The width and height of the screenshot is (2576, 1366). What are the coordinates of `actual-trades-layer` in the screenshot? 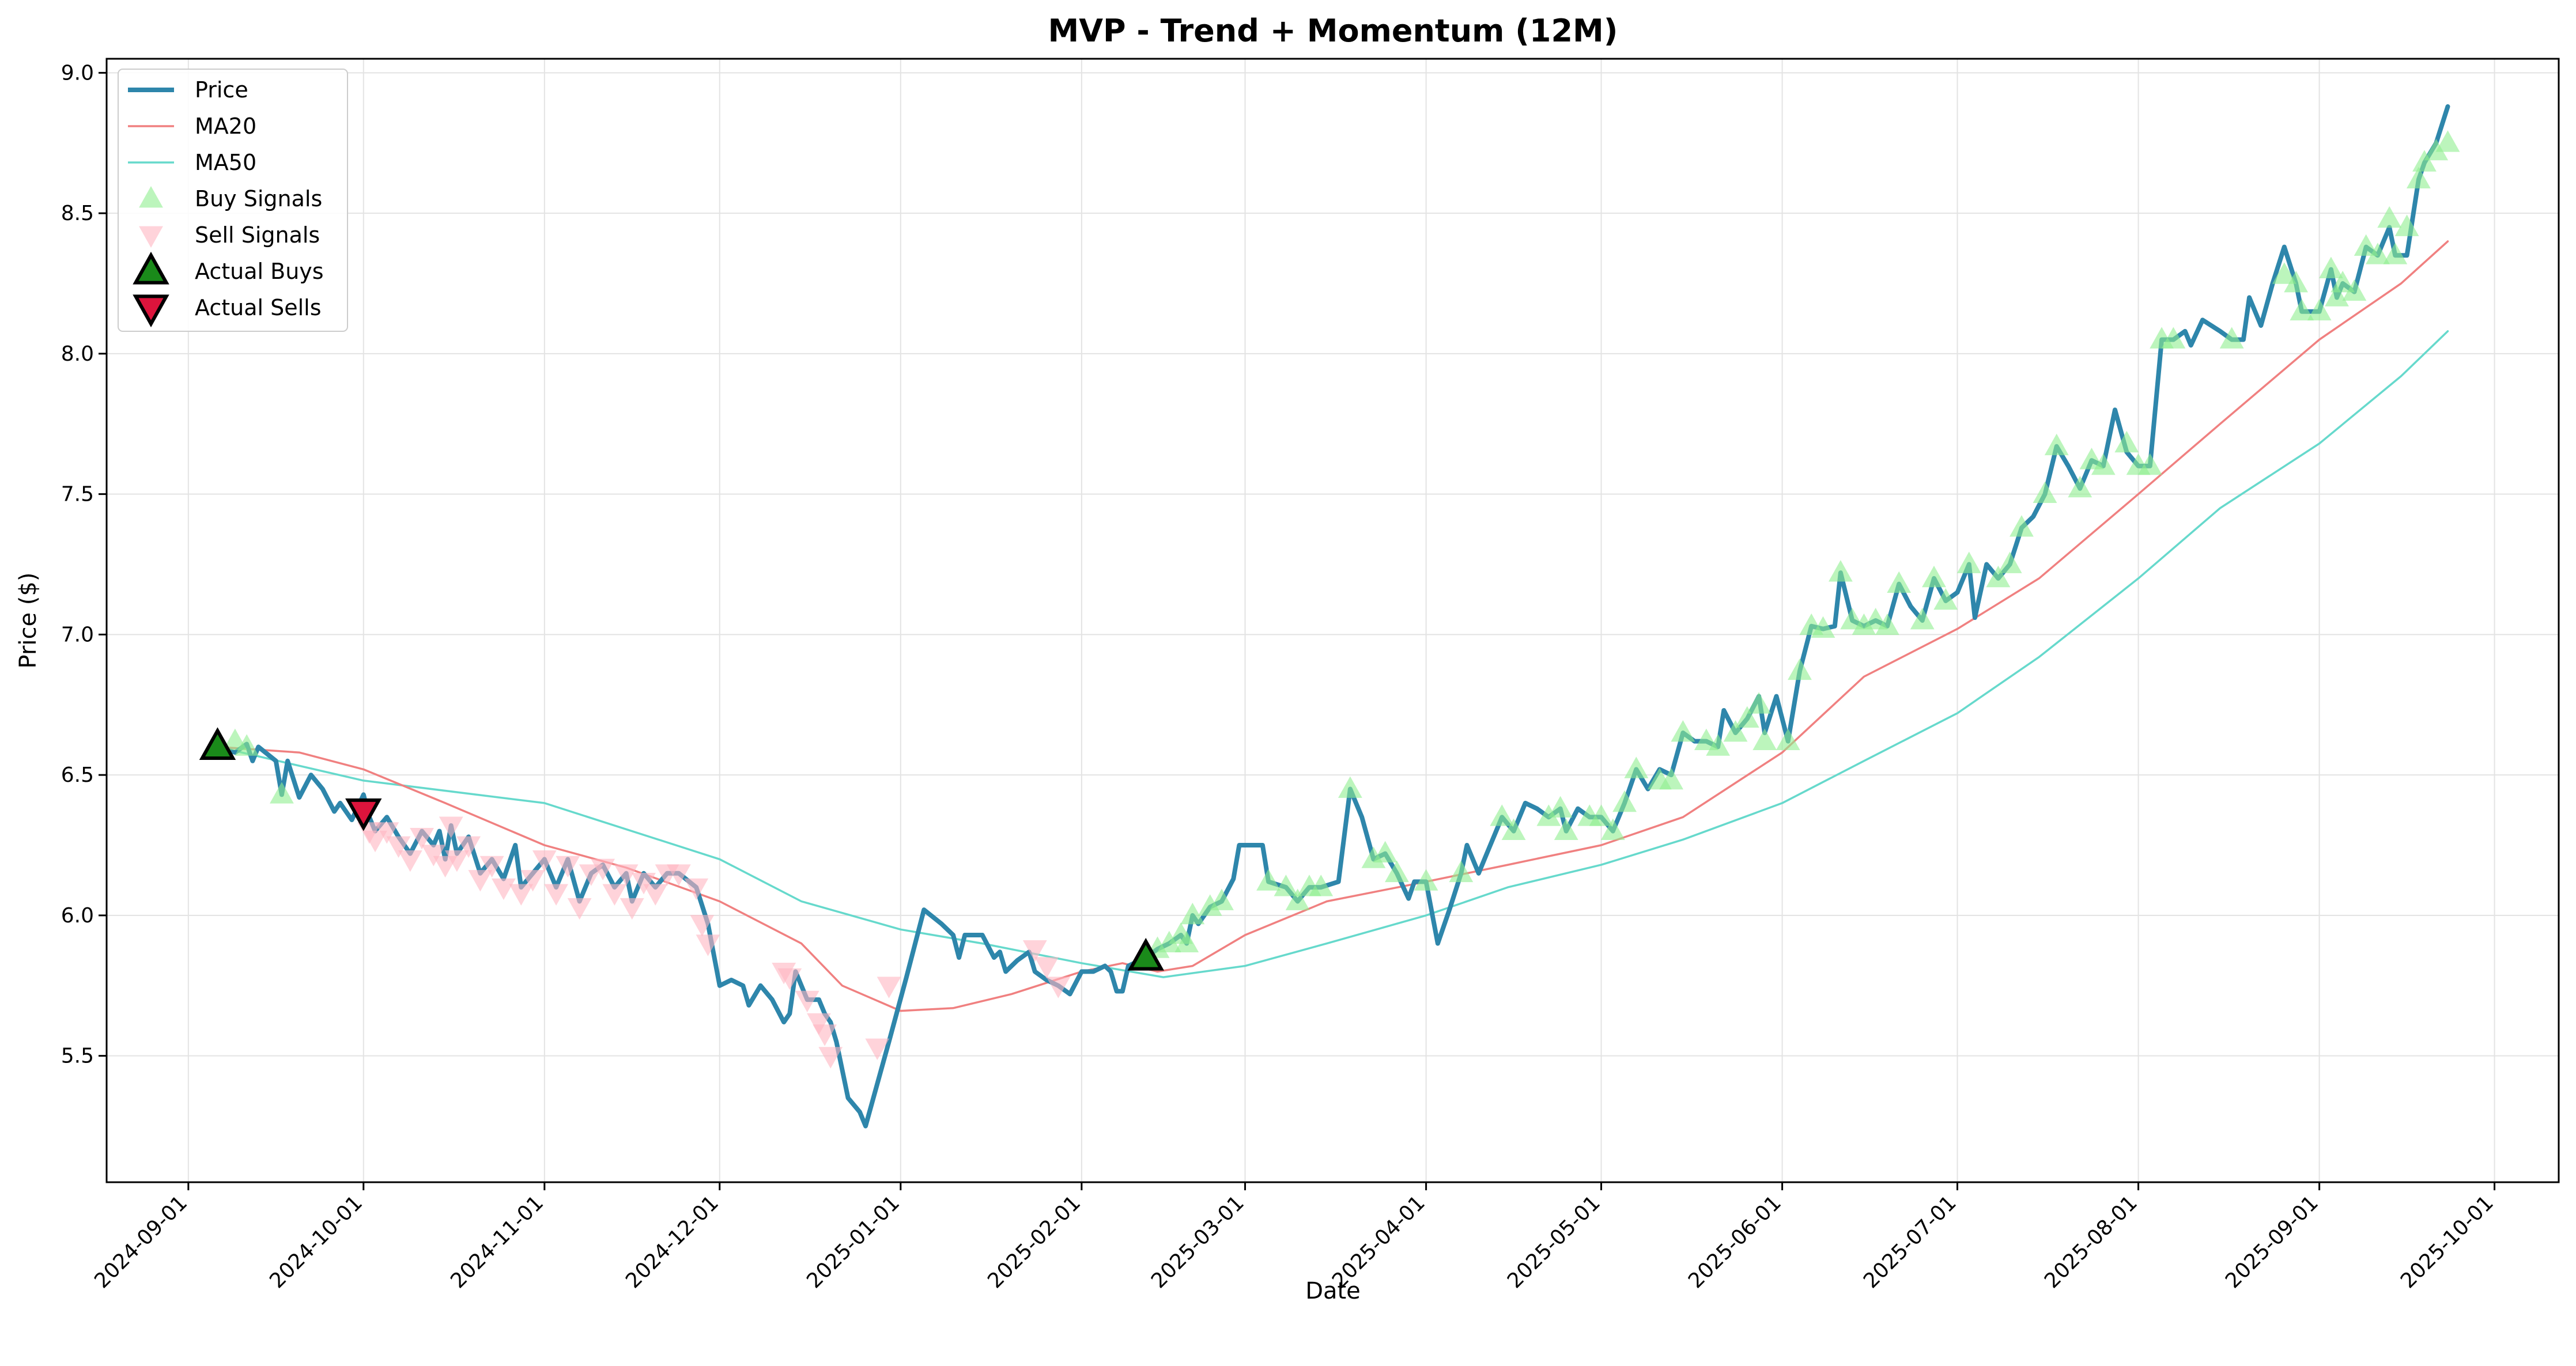 It's located at (682, 849).